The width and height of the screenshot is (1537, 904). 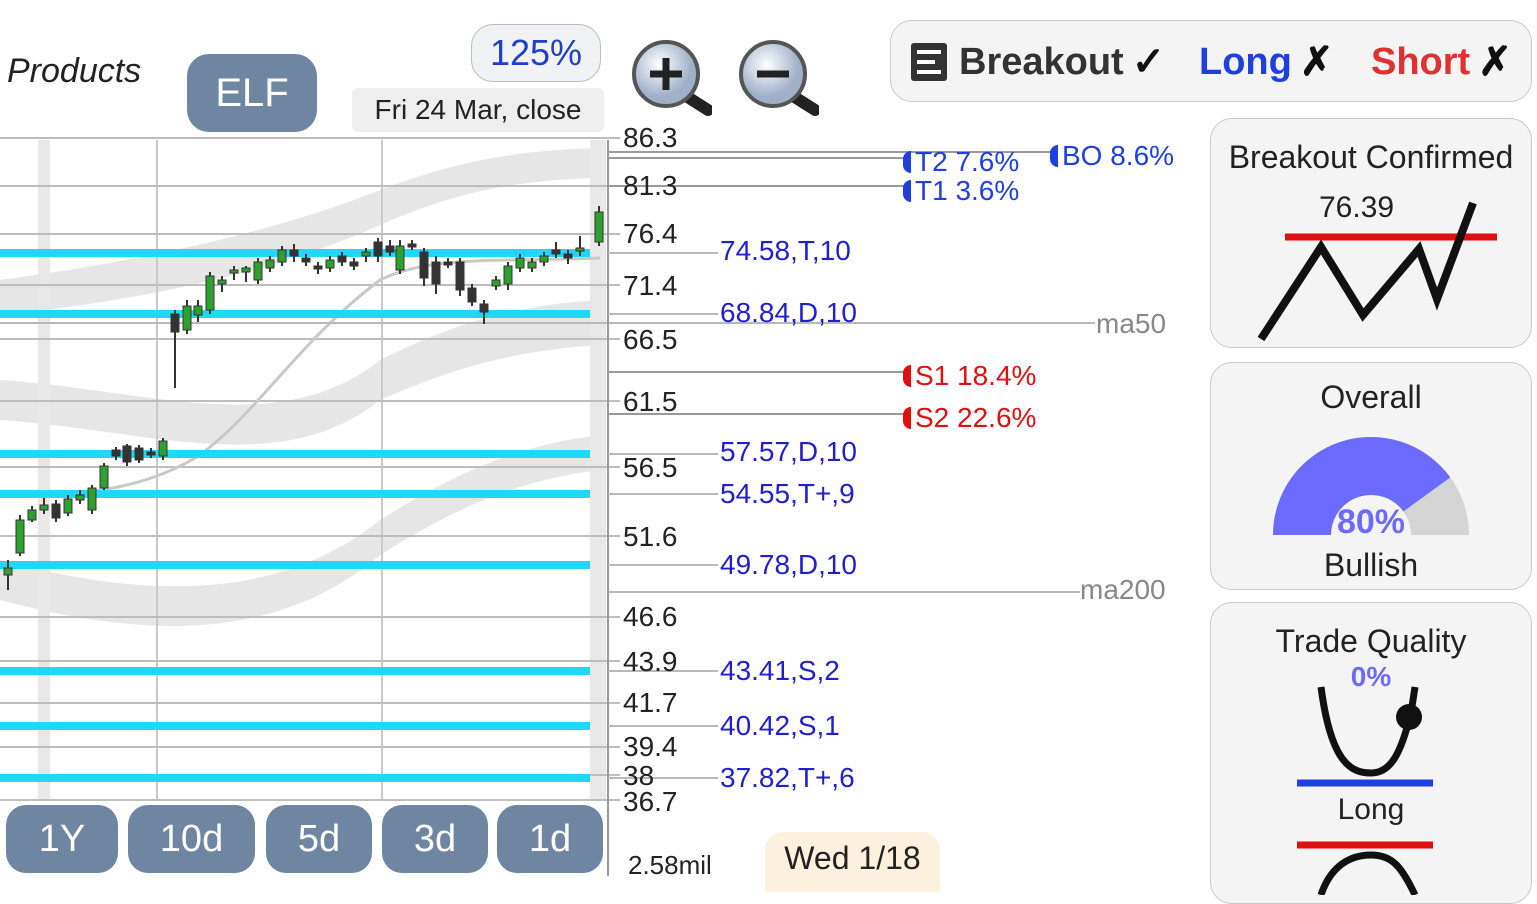 I want to click on ticker-button: ELF, so click(x=252, y=93).